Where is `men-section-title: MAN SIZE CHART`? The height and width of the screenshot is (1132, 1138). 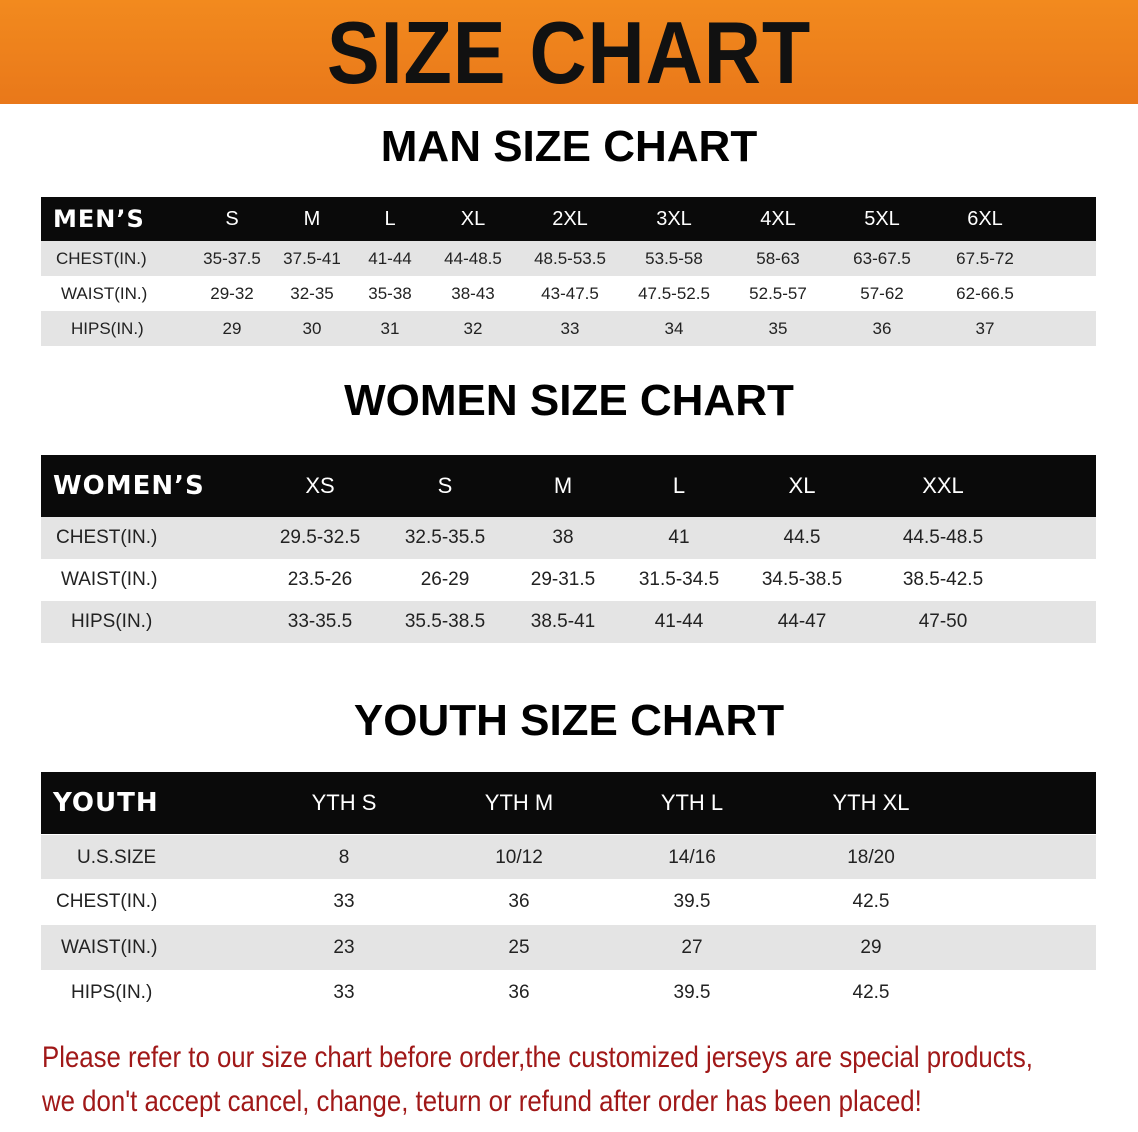
men-section-title: MAN SIZE CHART is located at coordinates (569, 146).